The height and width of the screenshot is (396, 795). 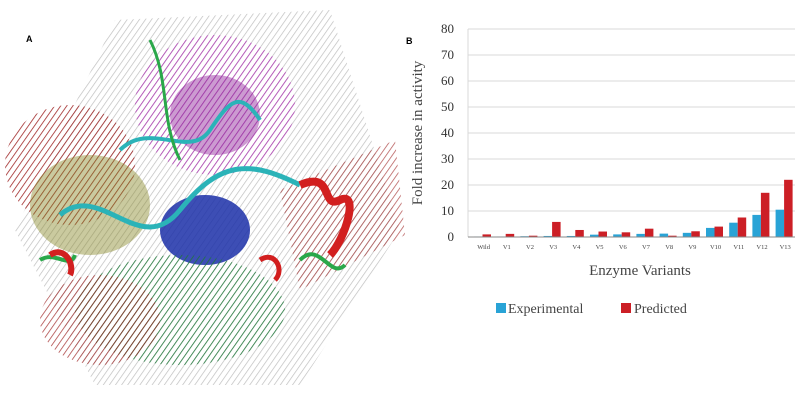 What do you see at coordinates (483, 247) in the screenshot?
I see `x-tick-label: Wild` at bounding box center [483, 247].